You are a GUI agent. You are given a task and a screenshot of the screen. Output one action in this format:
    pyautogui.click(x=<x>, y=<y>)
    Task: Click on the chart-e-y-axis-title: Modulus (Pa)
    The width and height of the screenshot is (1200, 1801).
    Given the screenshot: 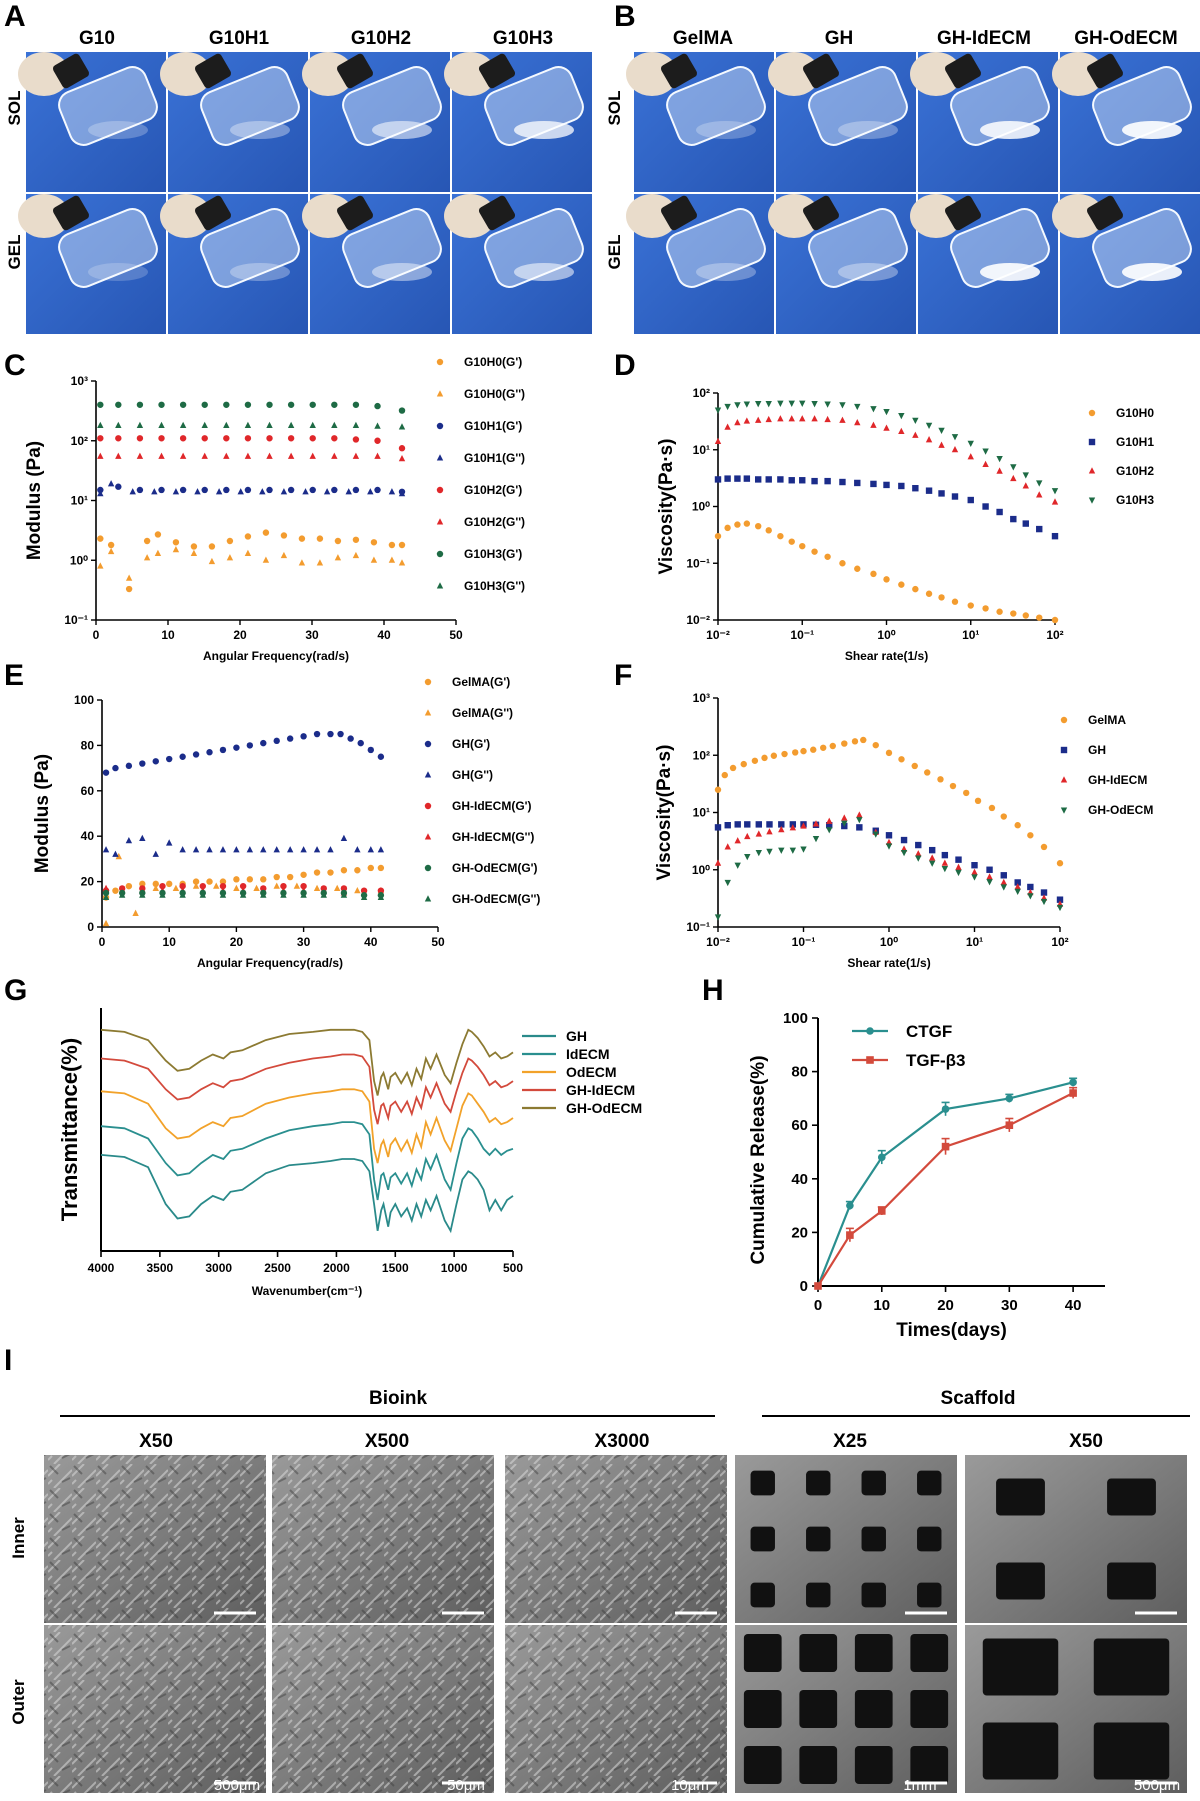 What is the action you would take?
    pyautogui.click(x=42, y=813)
    